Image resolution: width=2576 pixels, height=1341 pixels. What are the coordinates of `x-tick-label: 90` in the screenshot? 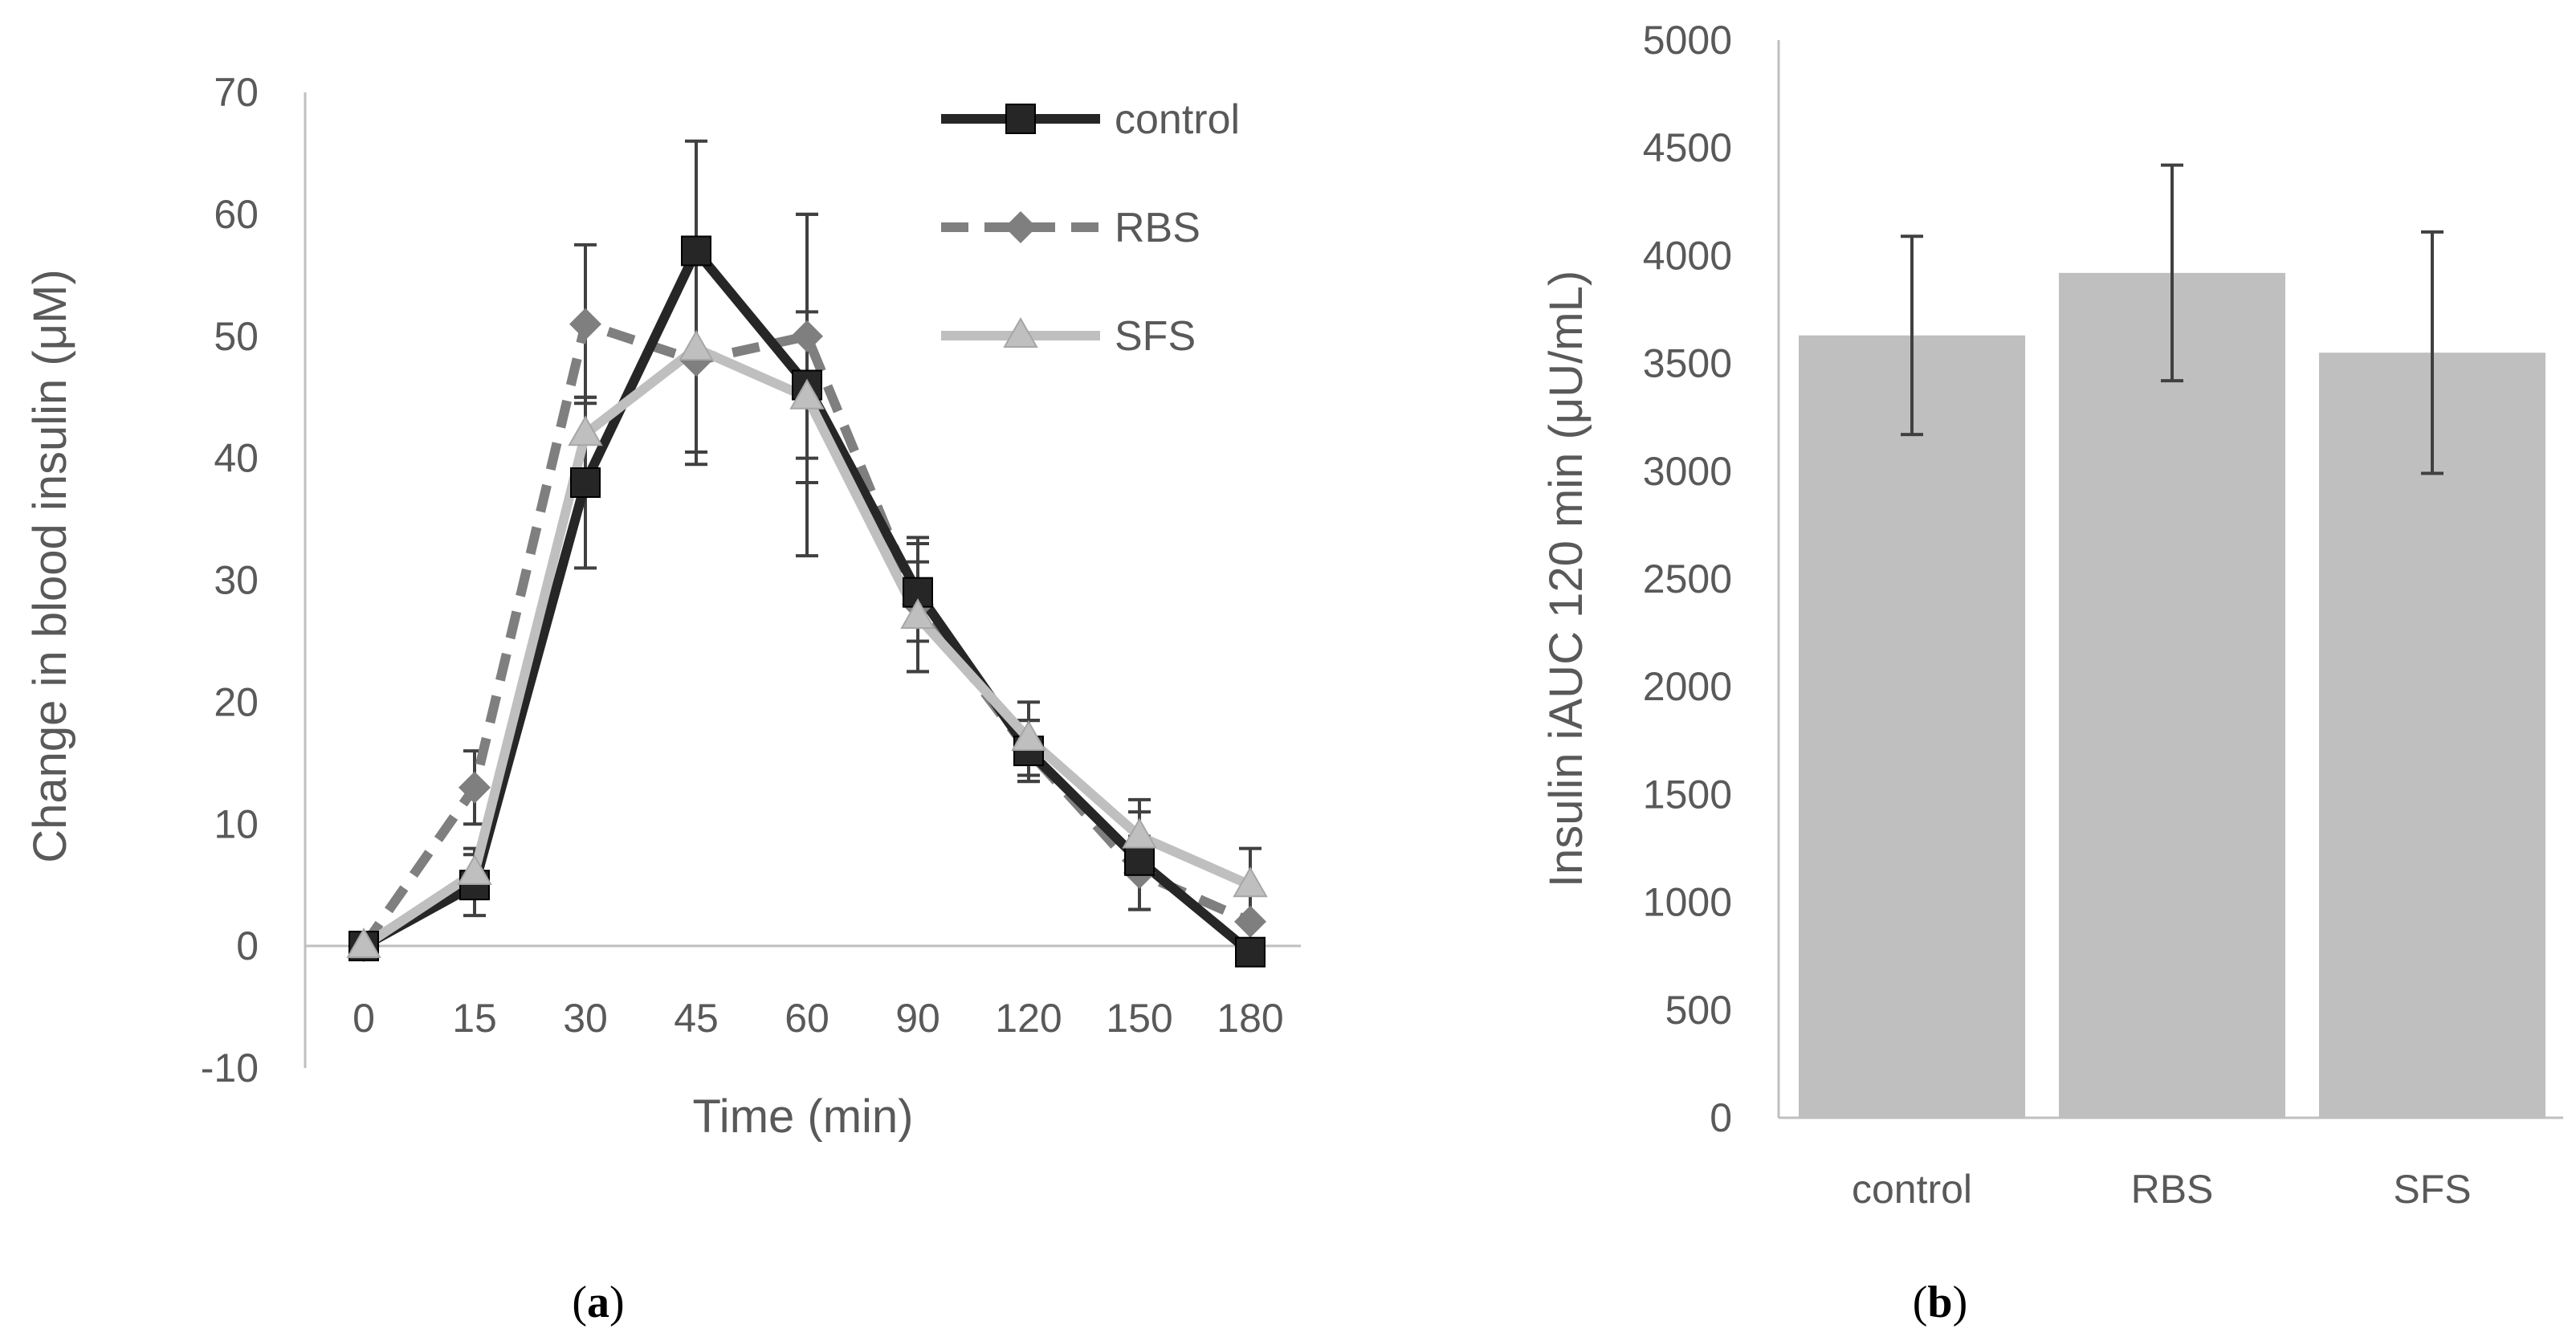 It's located at (917, 1018).